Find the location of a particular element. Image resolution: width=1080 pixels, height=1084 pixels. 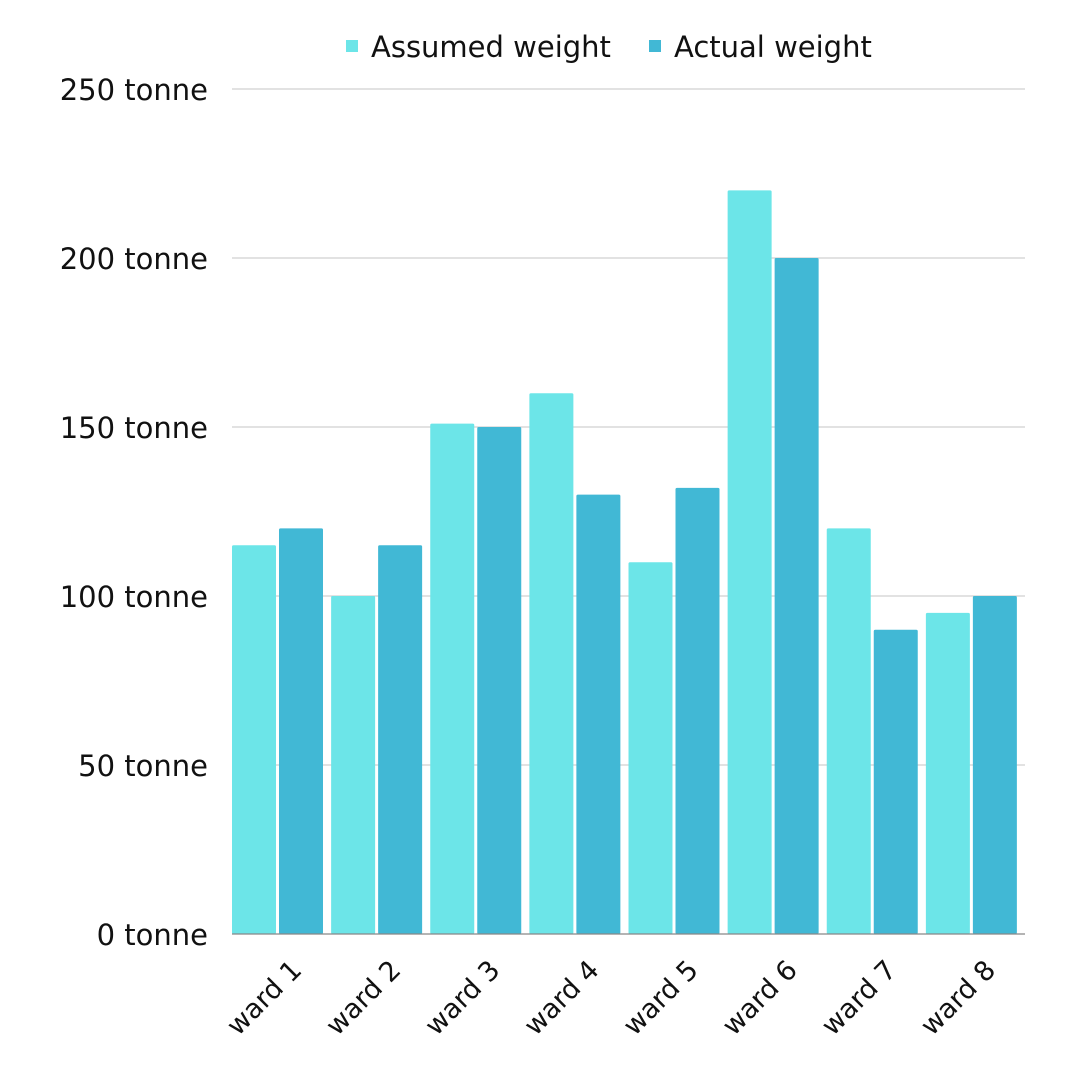

x-tick-label: ward 5 is located at coordinates (661, 998).